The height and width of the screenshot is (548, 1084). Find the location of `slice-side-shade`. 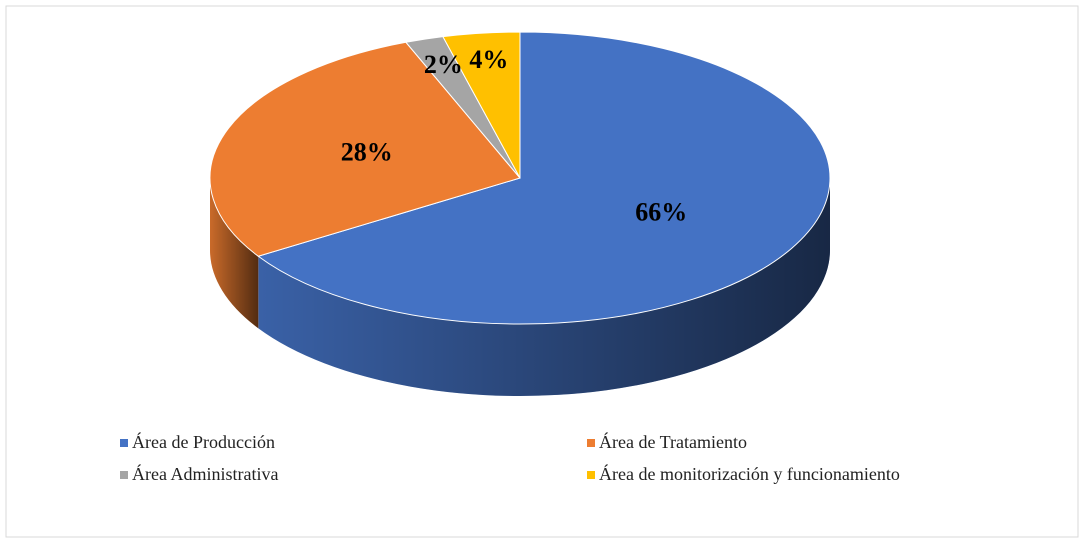

slice-side-shade is located at coordinates (234, 253).